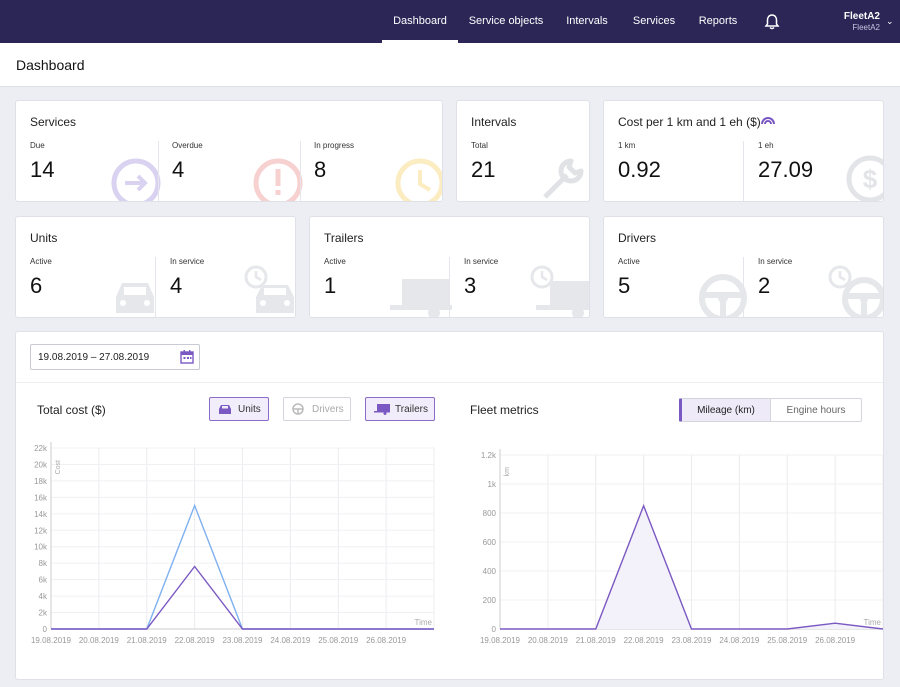  I want to click on metric-in-progress: In progress 8, so click(374, 171).